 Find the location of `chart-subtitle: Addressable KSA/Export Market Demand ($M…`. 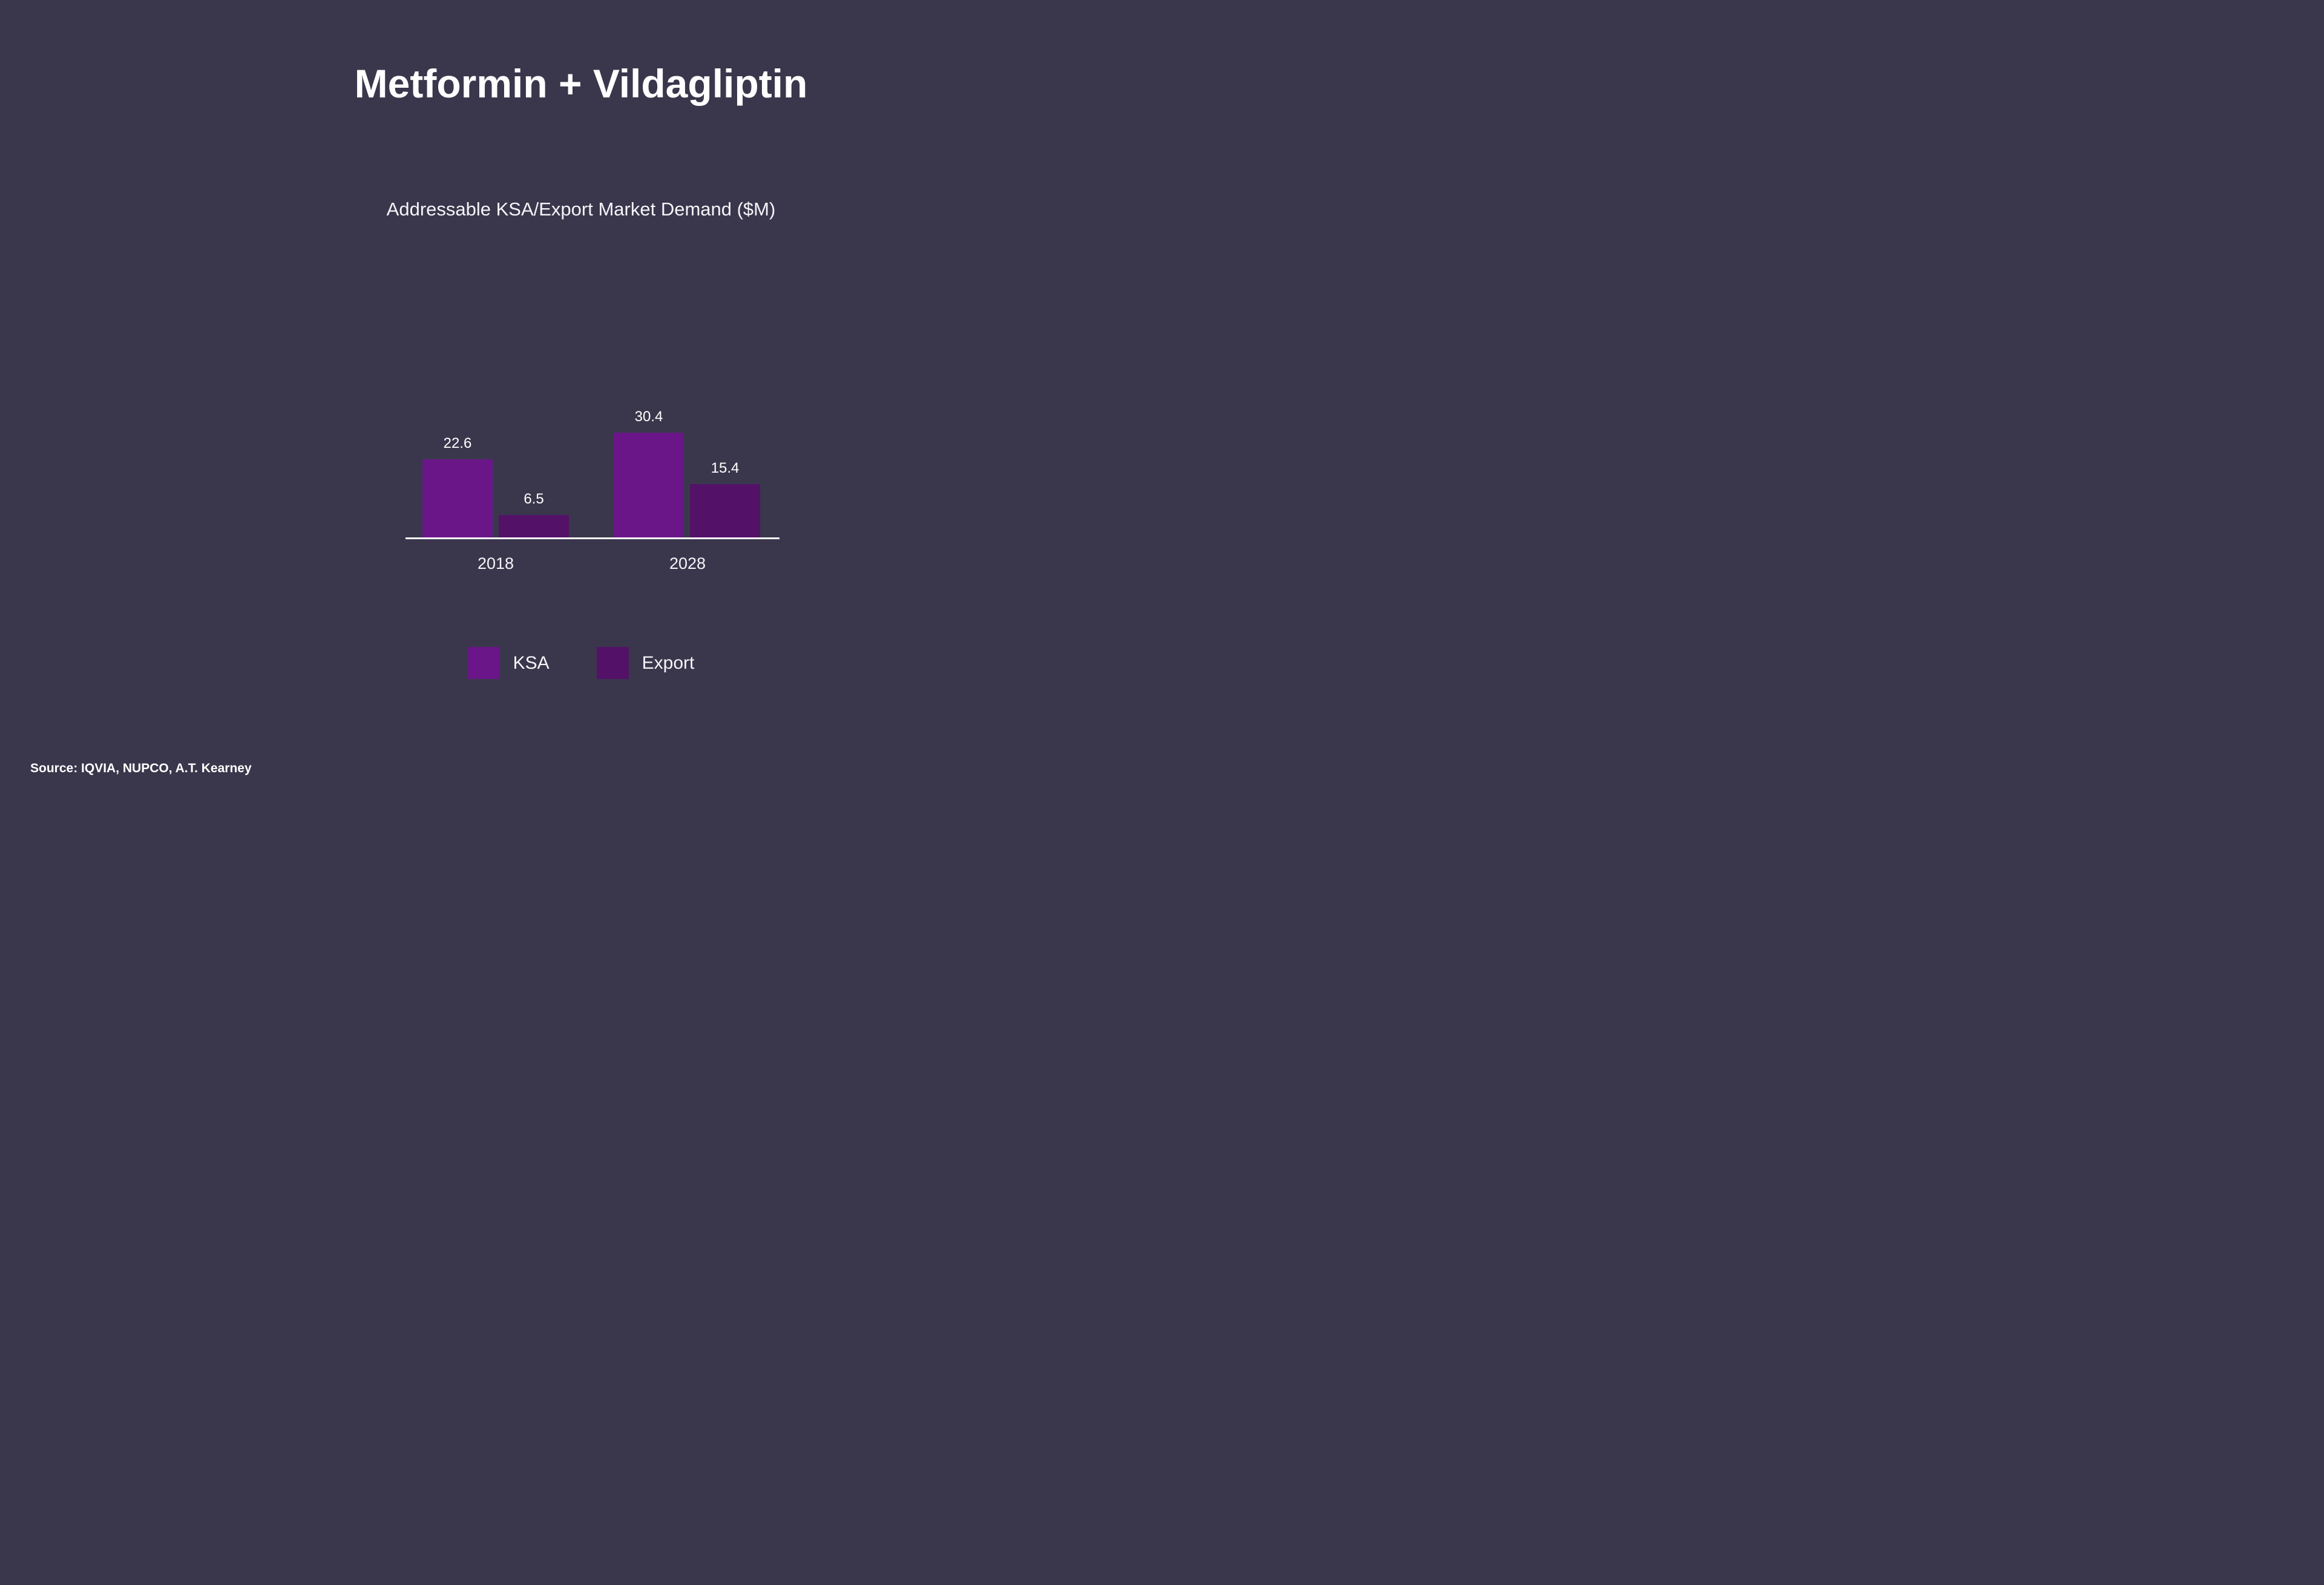

chart-subtitle: Addressable KSA/Export Market Demand ($M… is located at coordinates (581, 209).